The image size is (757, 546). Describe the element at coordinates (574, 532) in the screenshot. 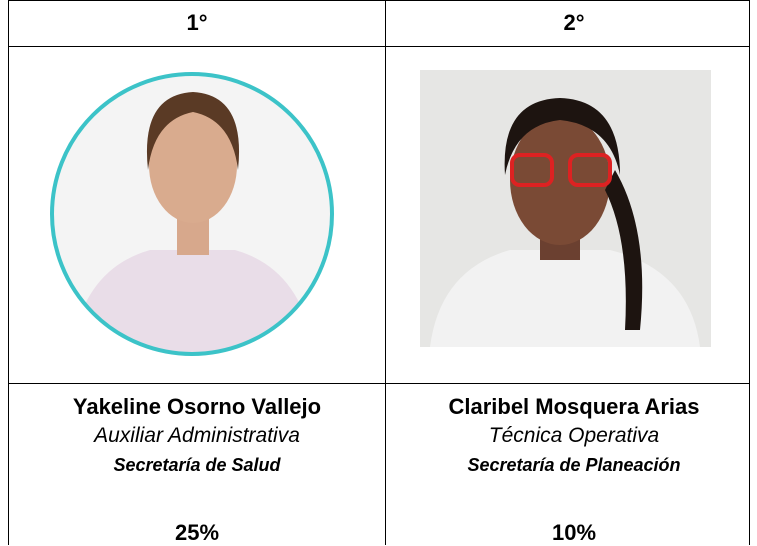

I see `person-share: 10%` at that location.